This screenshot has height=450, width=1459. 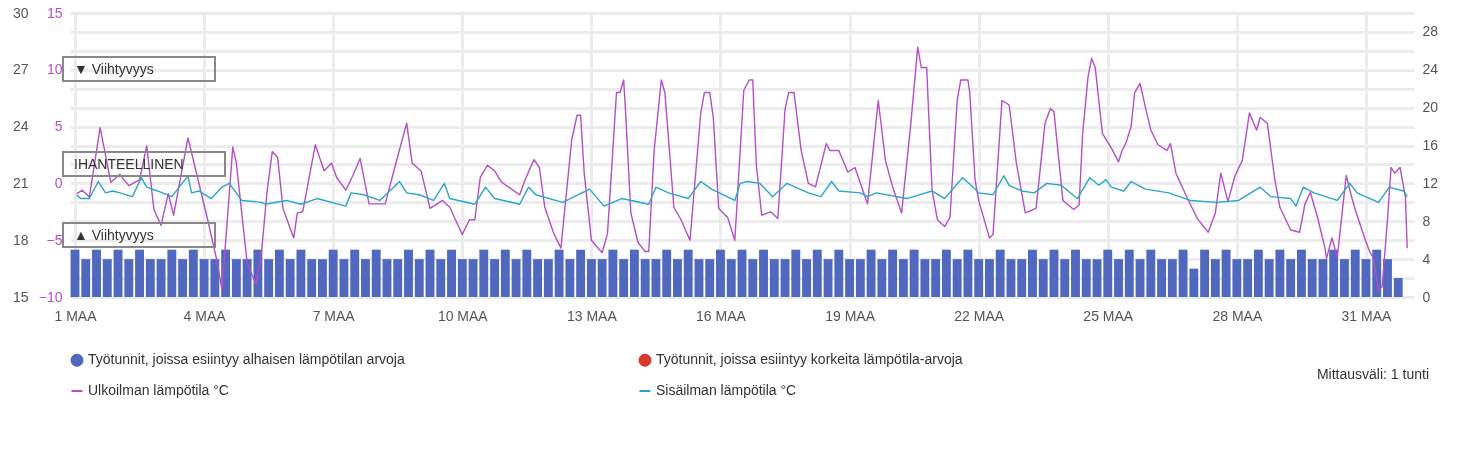 I want to click on y-tick-label: 15, so click(x=20, y=296).